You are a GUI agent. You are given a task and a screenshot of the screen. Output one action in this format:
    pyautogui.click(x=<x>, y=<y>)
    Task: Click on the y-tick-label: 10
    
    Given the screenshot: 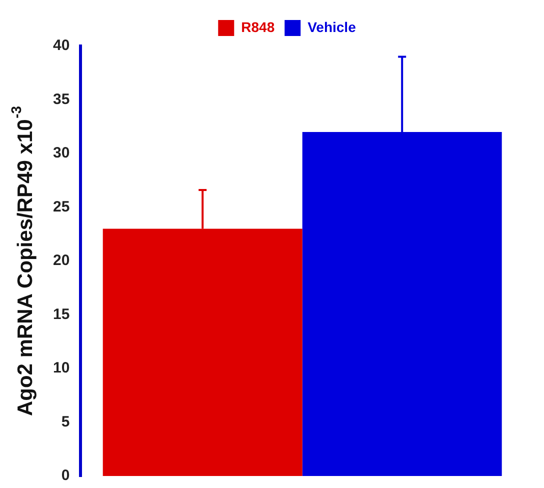 What is the action you would take?
    pyautogui.click(x=61, y=368)
    